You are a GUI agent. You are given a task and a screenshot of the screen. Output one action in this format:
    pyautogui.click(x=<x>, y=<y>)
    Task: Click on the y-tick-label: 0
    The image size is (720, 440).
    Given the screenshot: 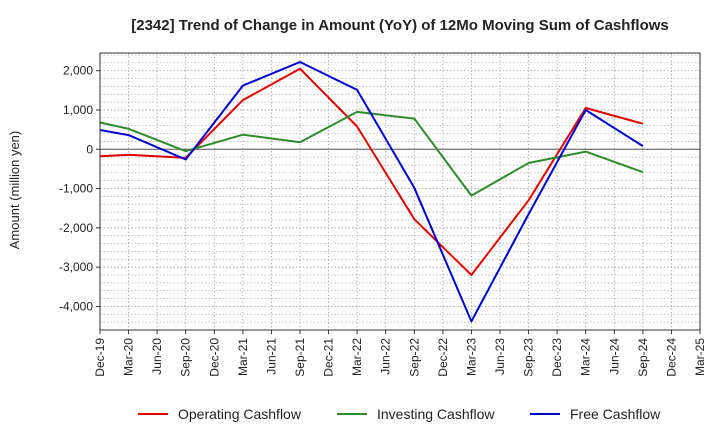 What is the action you would take?
    pyautogui.click(x=89, y=149)
    